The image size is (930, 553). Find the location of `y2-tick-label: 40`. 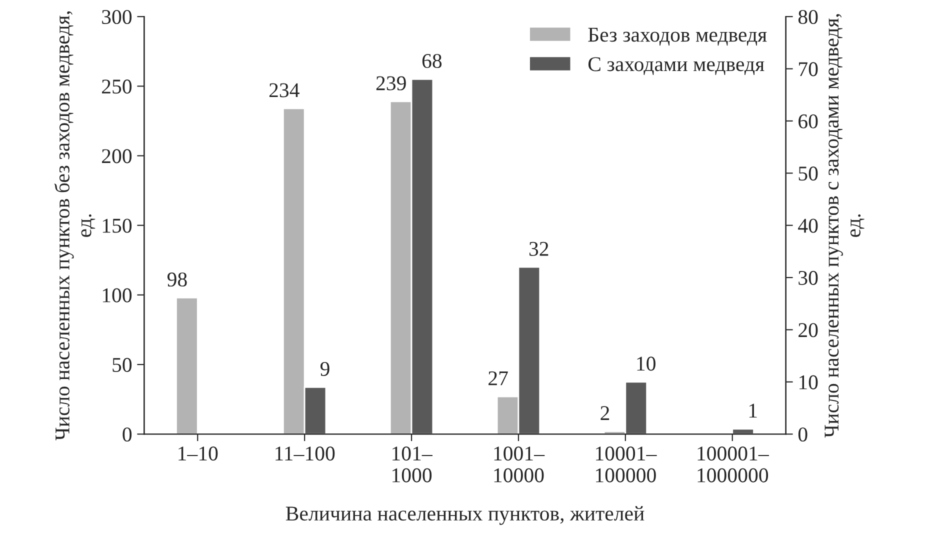

y2-tick-label: 40 is located at coordinates (808, 225).